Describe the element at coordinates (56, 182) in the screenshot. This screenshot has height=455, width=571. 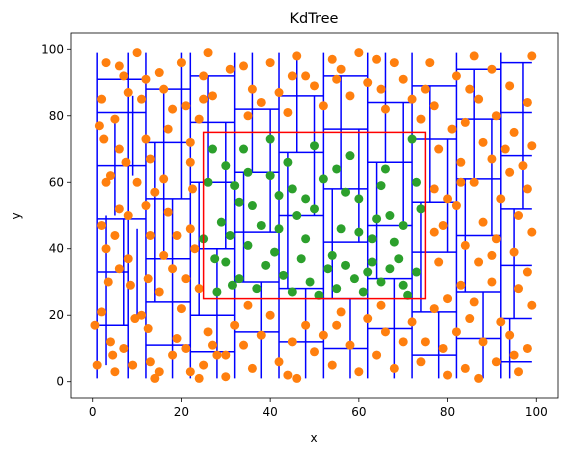
I see `y-tick-label: 60` at that location.